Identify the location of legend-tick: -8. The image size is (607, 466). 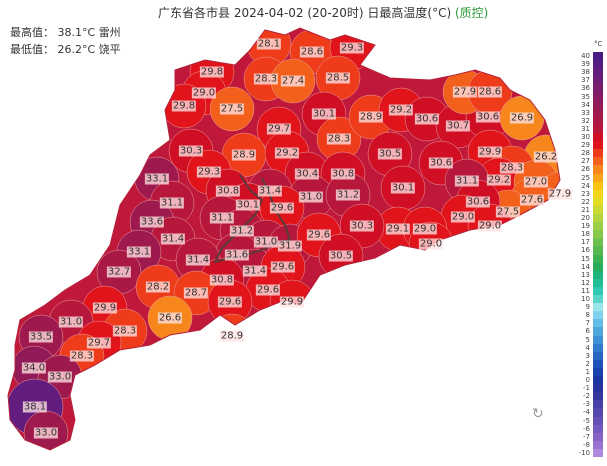
(586, 444).